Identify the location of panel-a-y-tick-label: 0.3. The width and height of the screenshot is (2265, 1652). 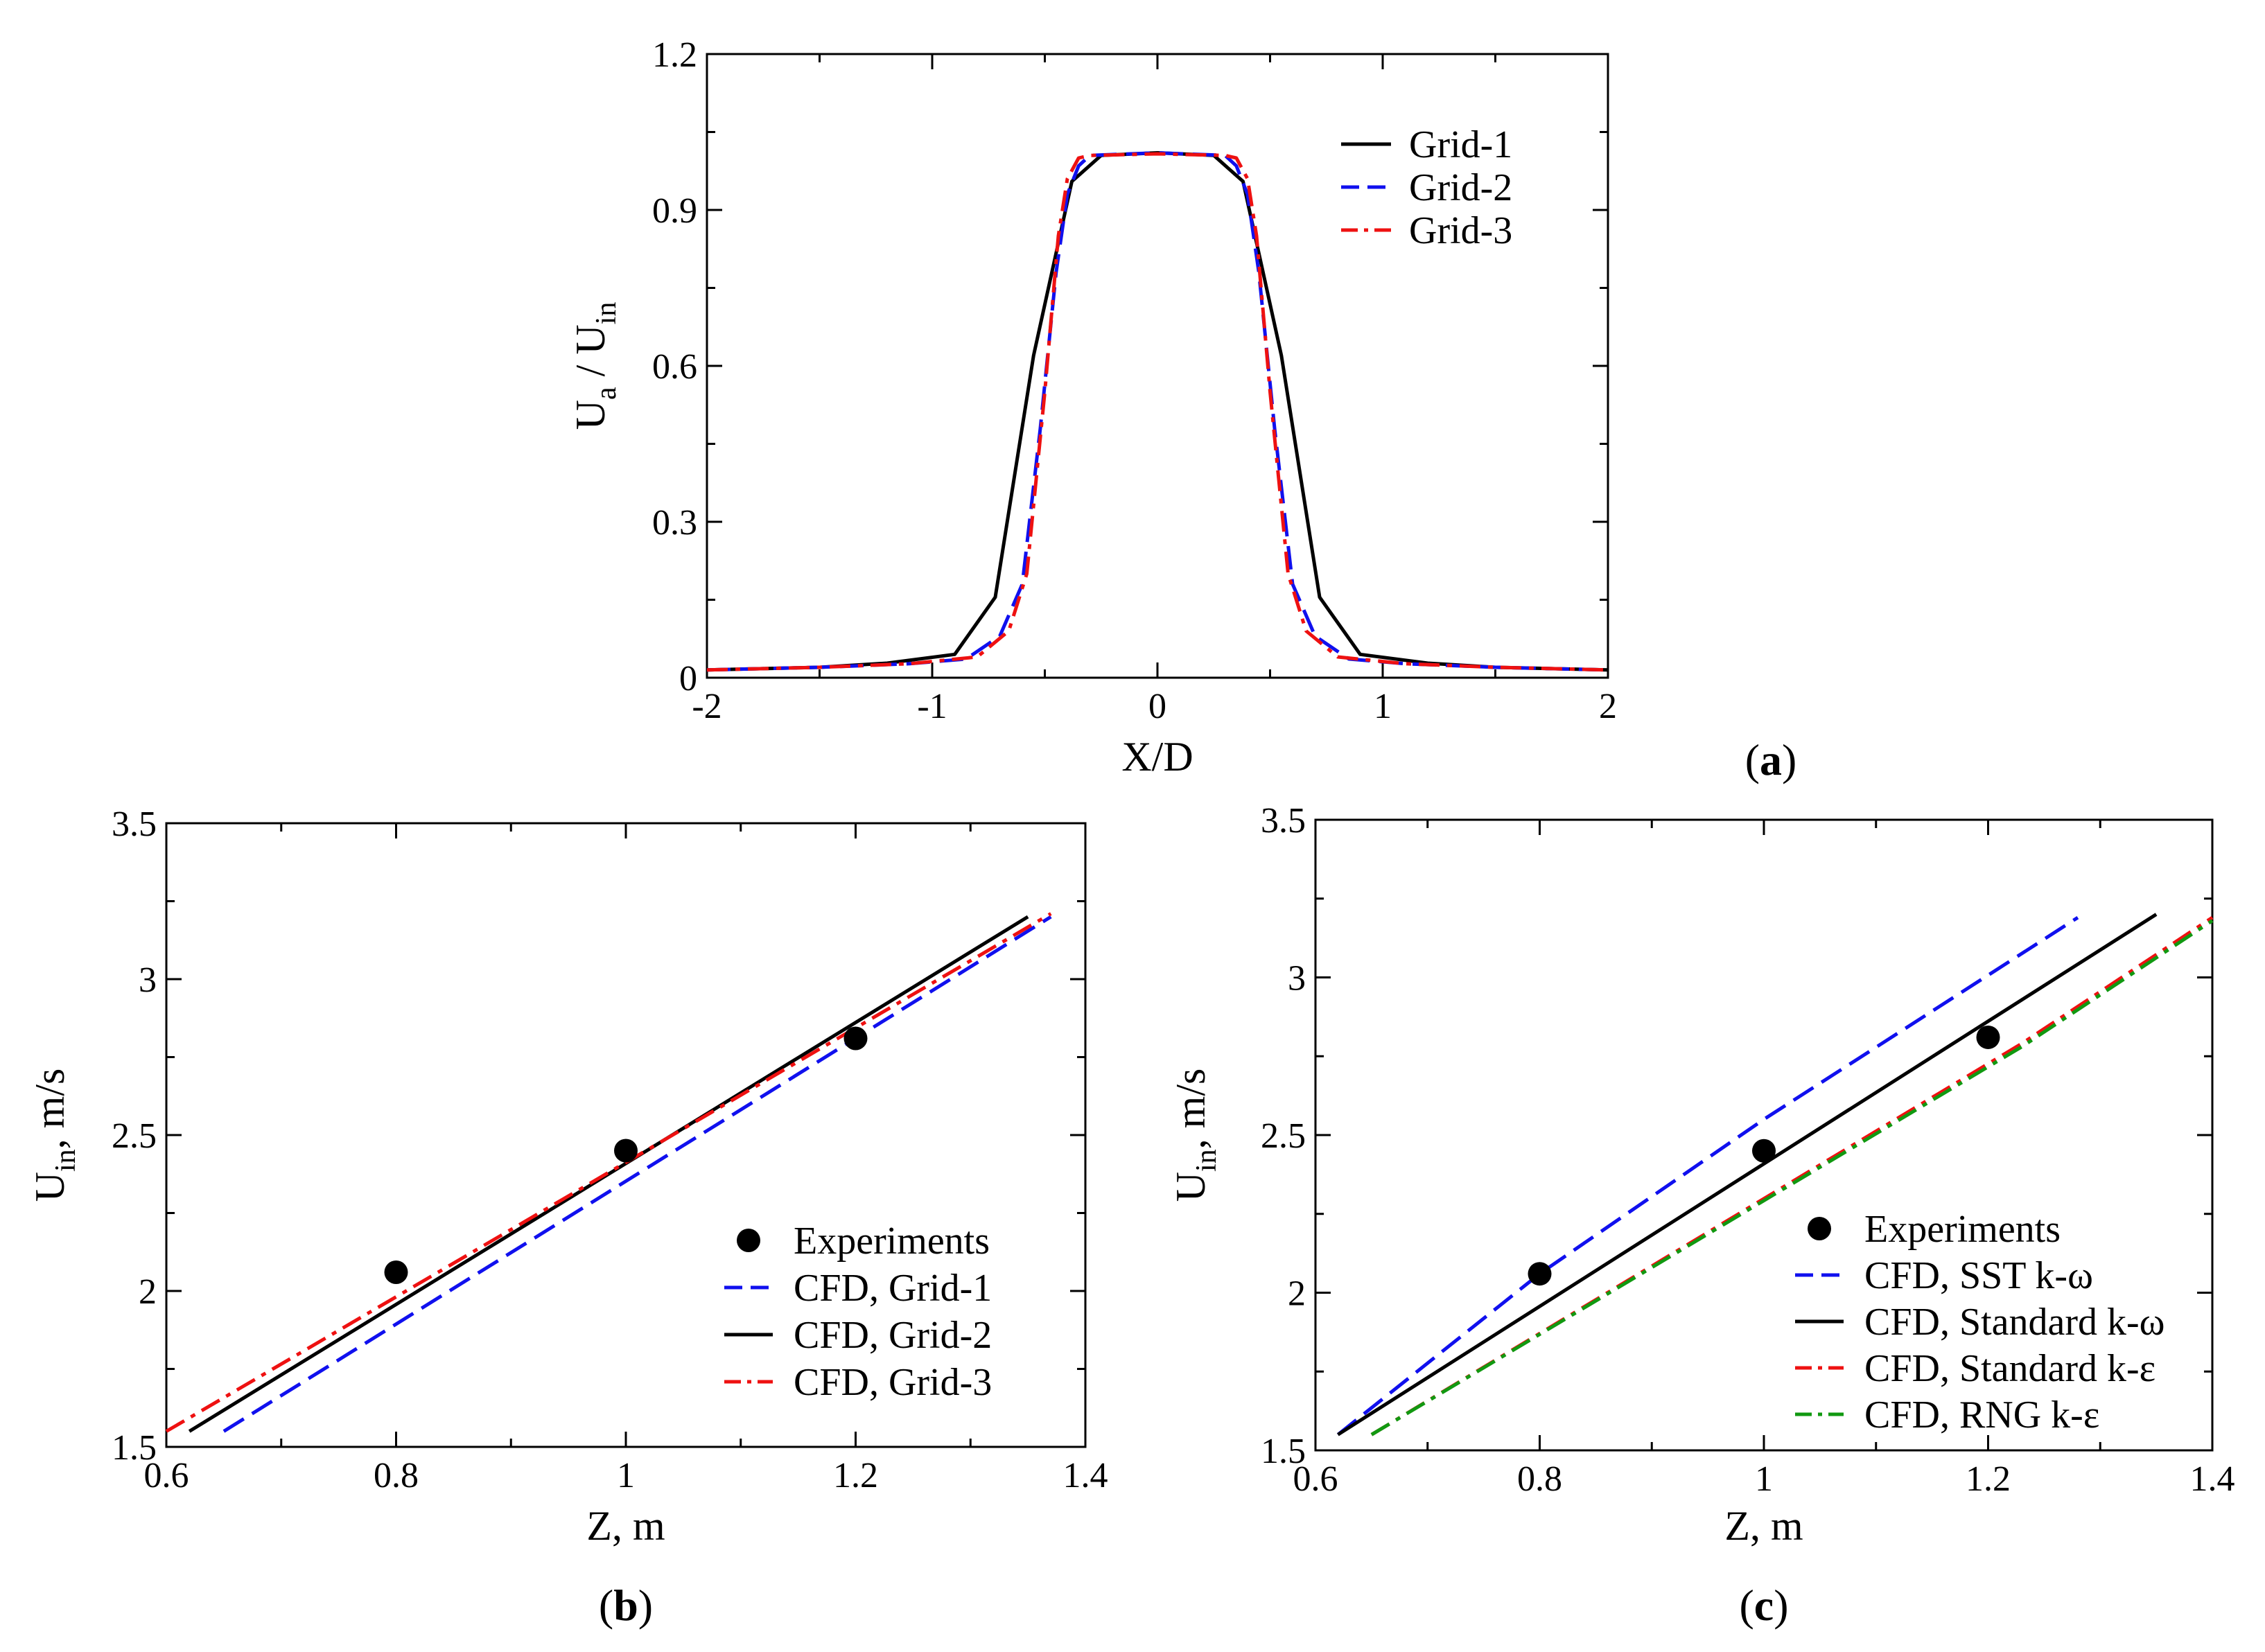
(674, 523).